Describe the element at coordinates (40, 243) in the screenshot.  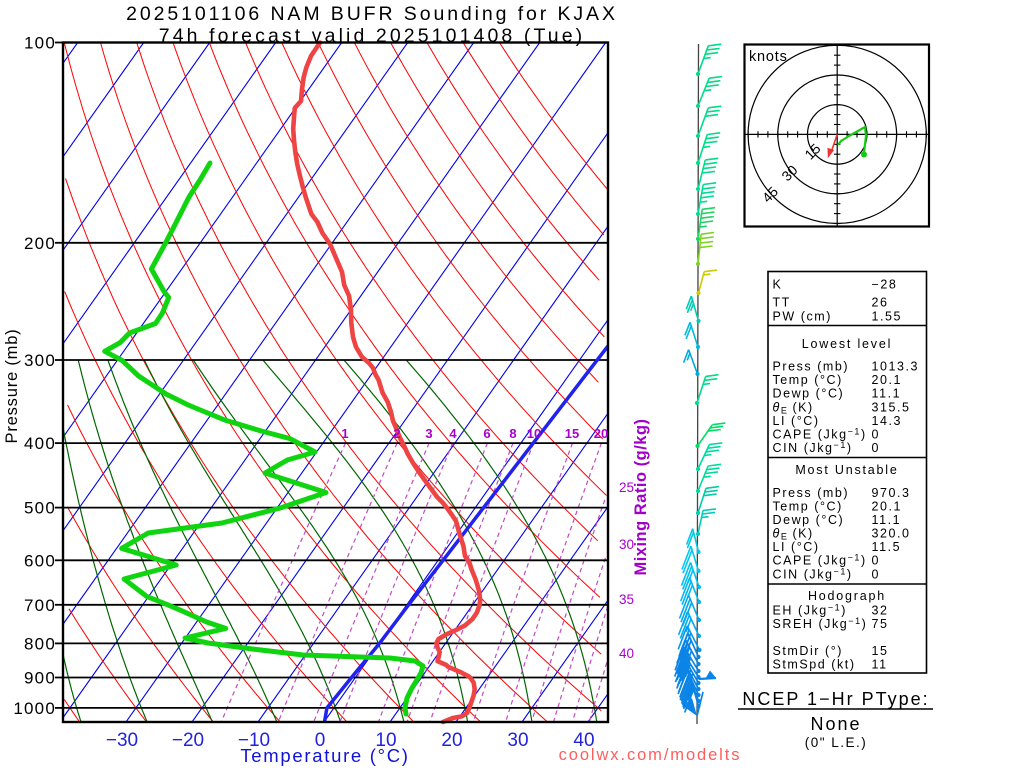
I see `svg-text: 200` at that location.